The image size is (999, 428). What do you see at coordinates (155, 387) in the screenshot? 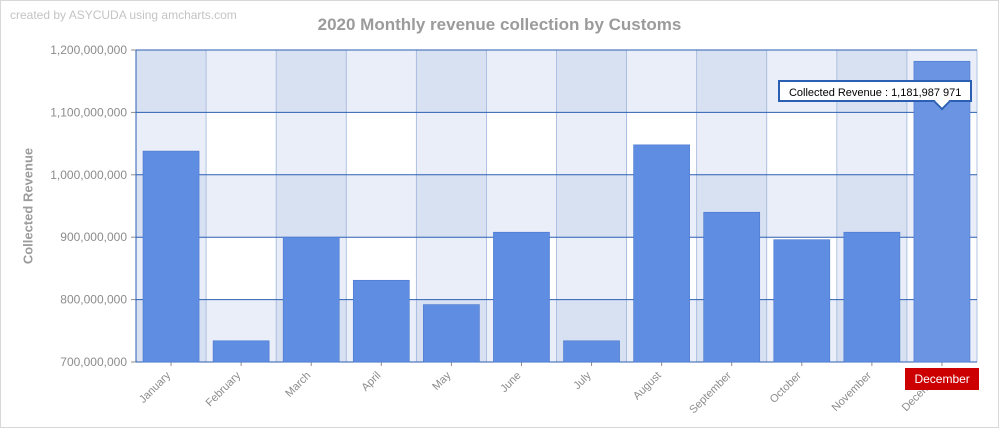
I see `x-tick-label: January` at bounding box center [155, 387].